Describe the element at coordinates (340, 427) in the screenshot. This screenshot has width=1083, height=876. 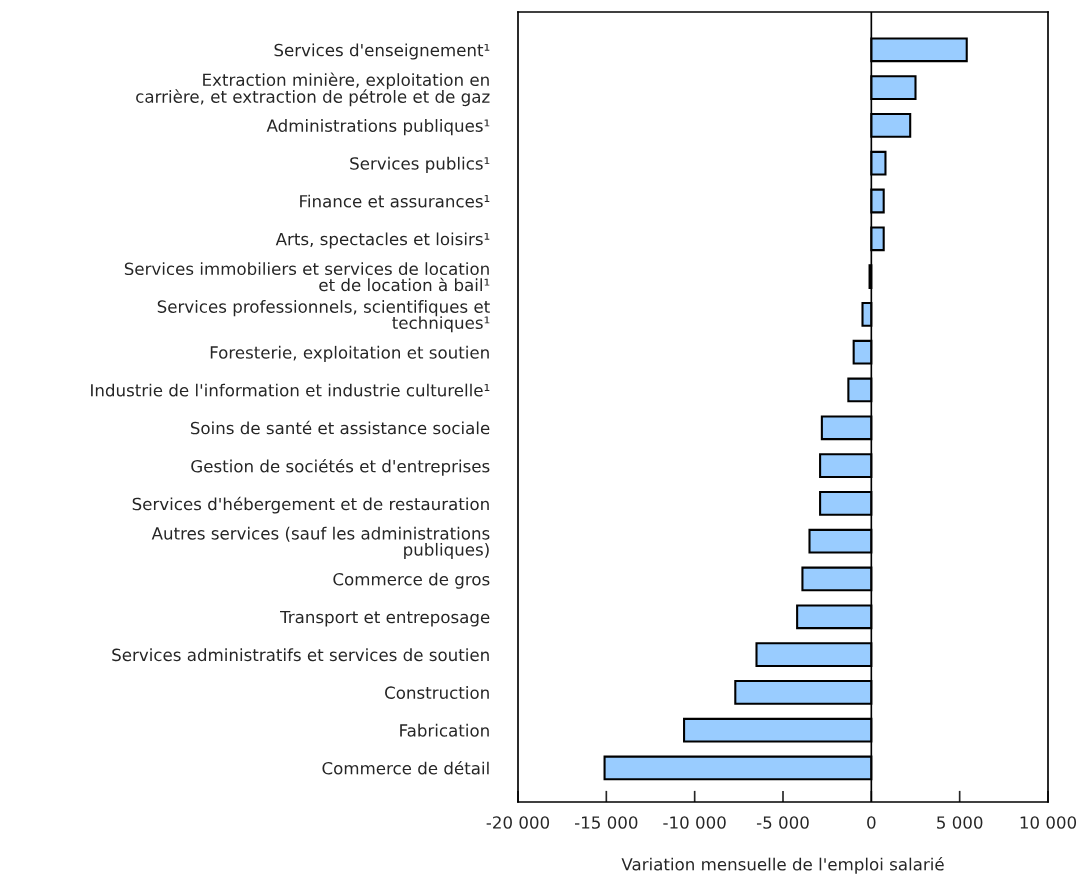
I see `y-tick-label: Soins de santé et assistance sociale` at that location.